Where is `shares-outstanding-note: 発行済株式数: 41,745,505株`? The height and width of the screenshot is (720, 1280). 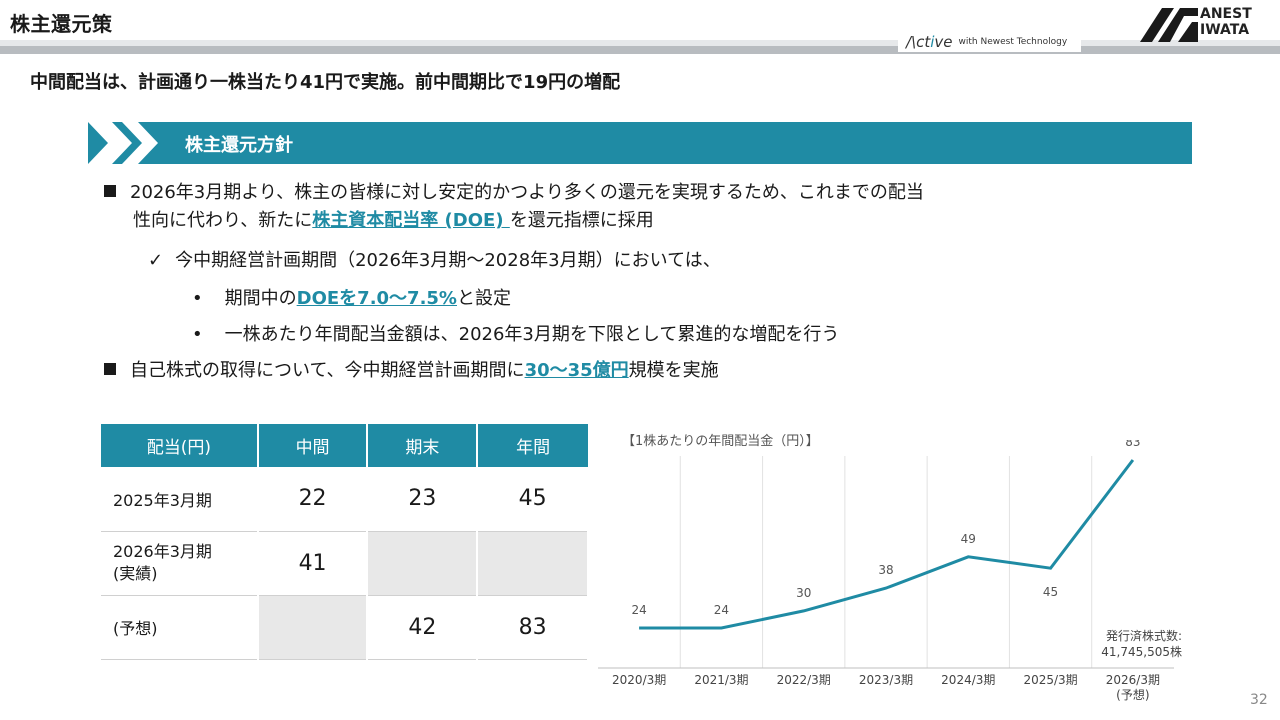 shares-outstanding-note: 発行済株式数: 41,745,505株 is located at coordinates (1141, 644).